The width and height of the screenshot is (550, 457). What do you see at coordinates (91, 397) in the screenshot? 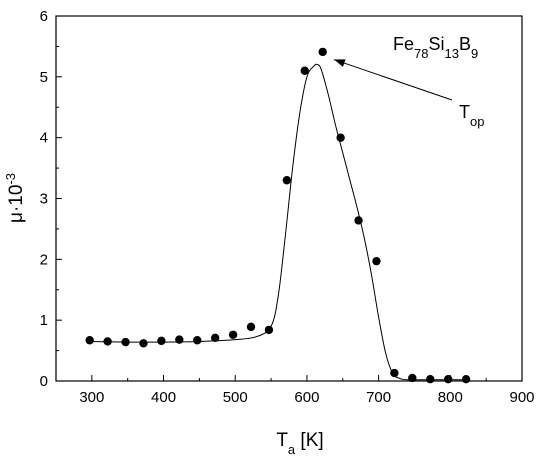
I see `x-tick-label: 300` at bounding box center [91, 397].